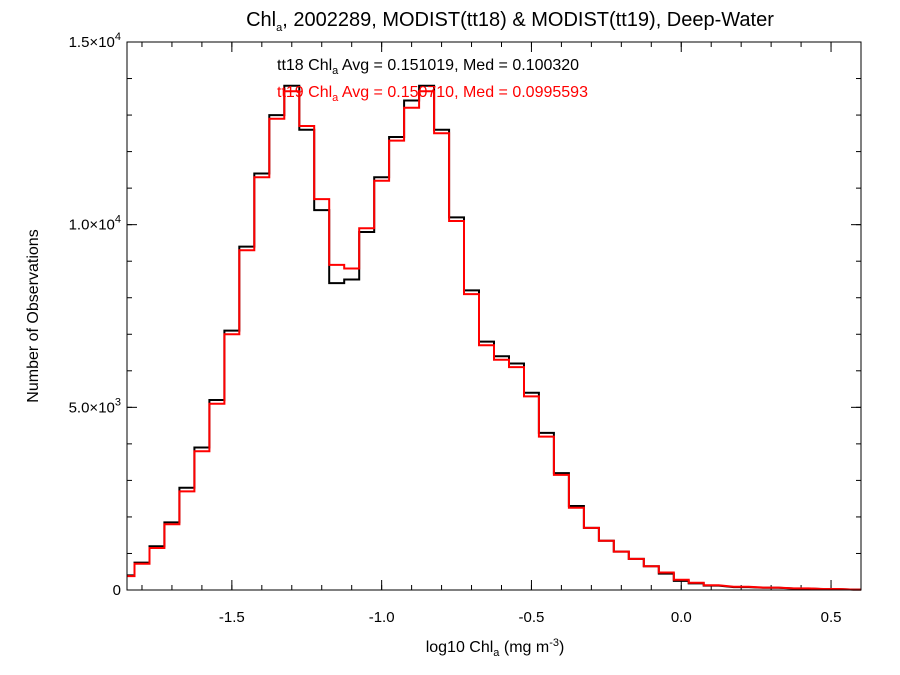 The height and width of the screenshot is (675, 900). Describe the element at coordinates (495, 648) in the screenshot. I see `x-axis-label: log10 Chla (mg m-3)` at that location.